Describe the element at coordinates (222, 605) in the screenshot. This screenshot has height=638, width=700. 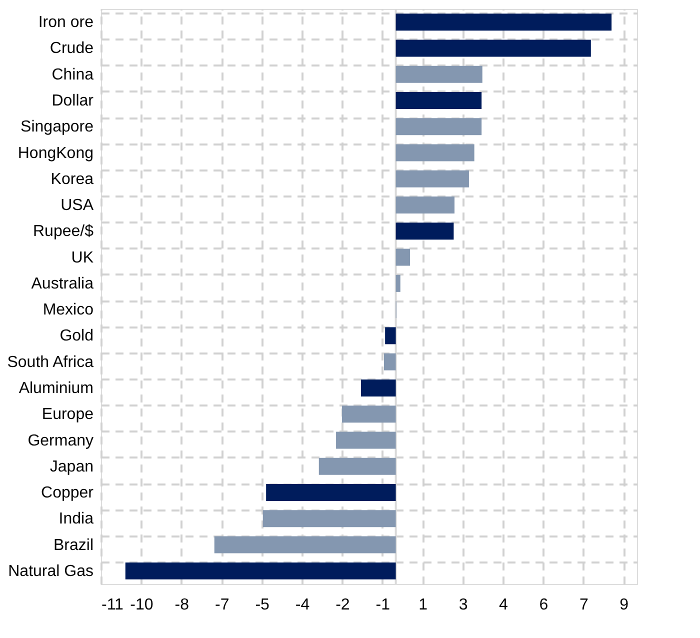
I see `x-tick-label: -7` at that location.